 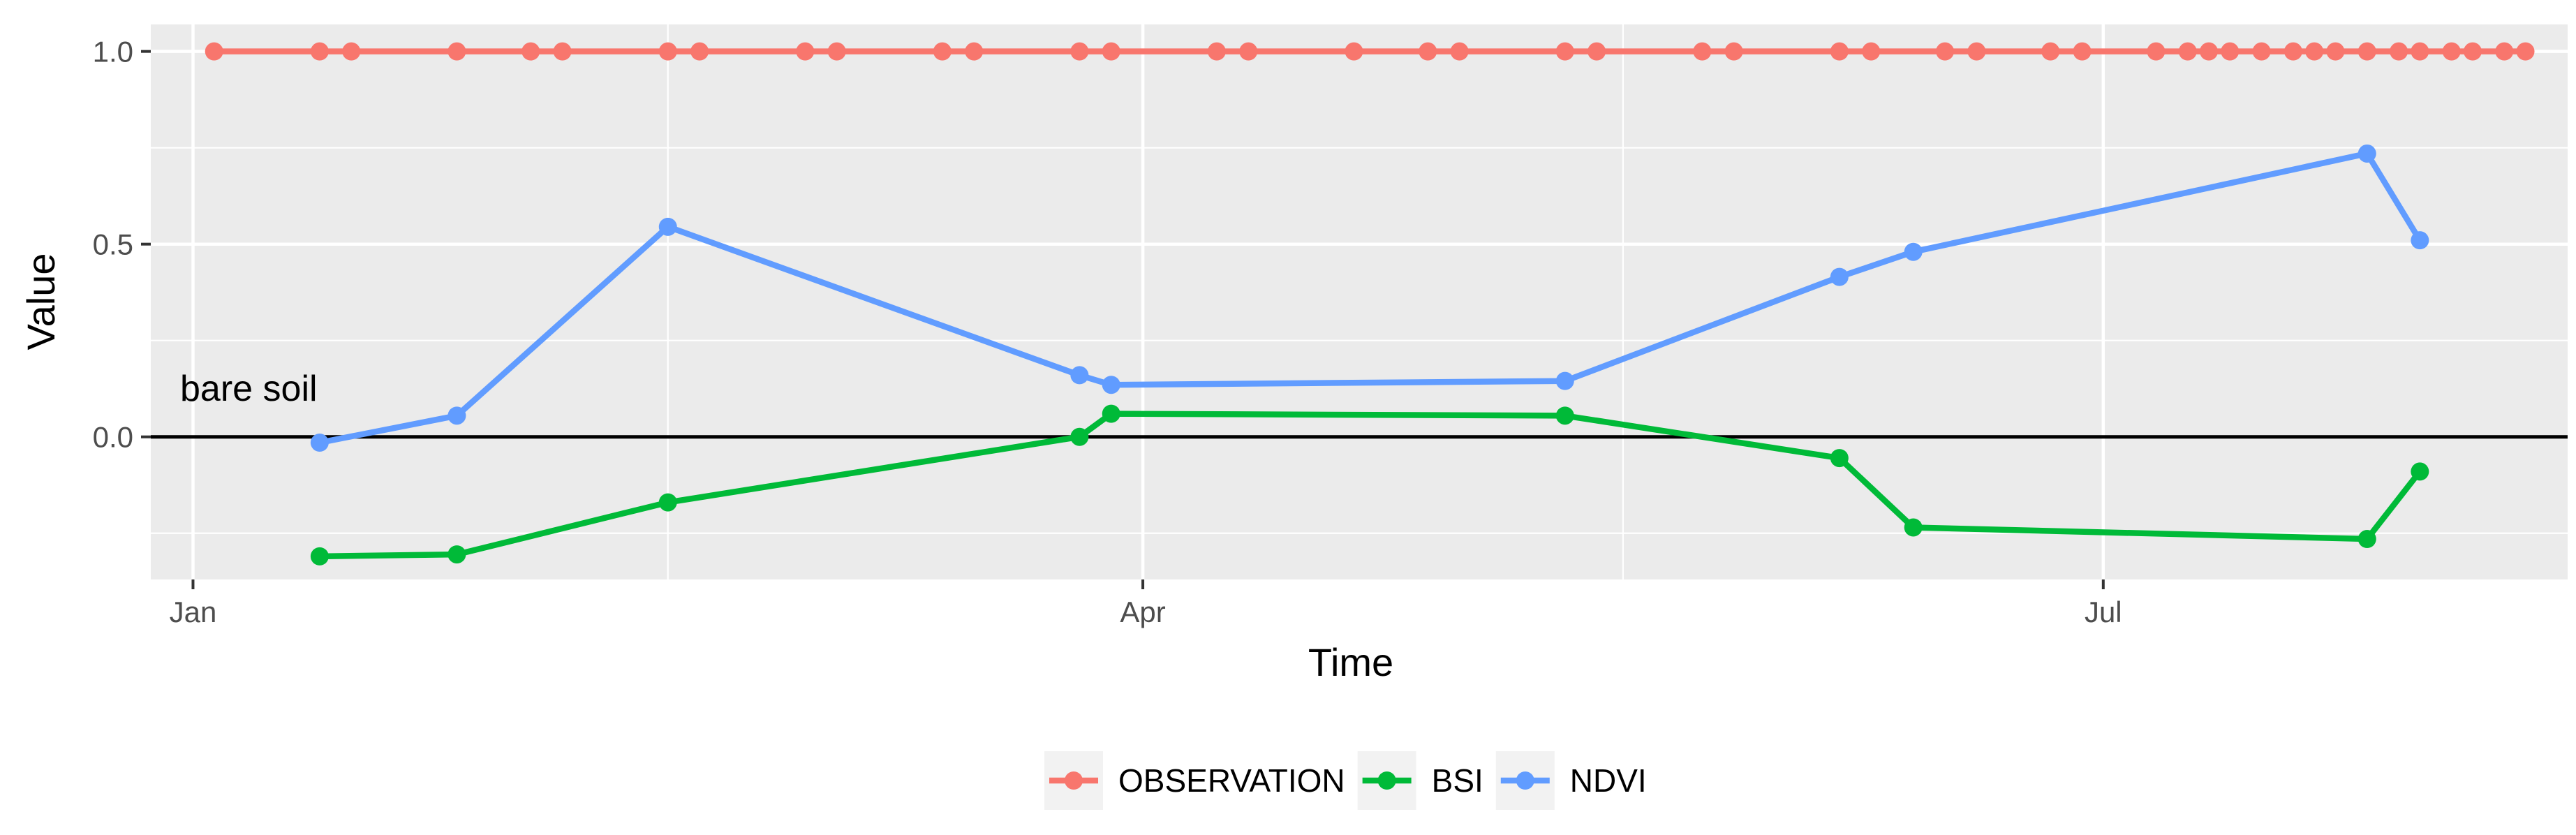 What do you see at coordinates (1142, 612) in the screenshot?
I see `x-tick-label: Apr` at bounding box center [1142, 612].